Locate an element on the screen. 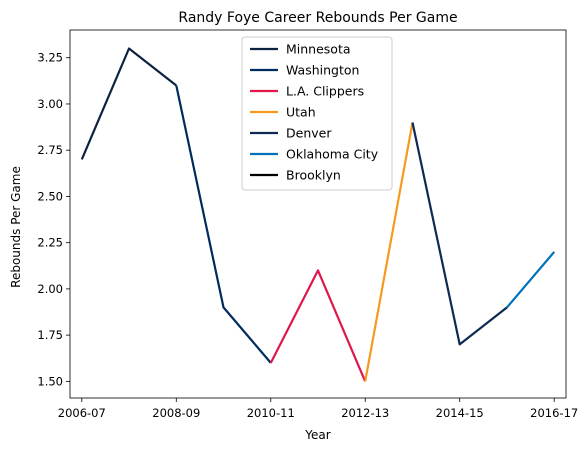 The width and height of the screenshot is (582, 453). y-tick-label: 3.25 is located at coordinates (50, 58).